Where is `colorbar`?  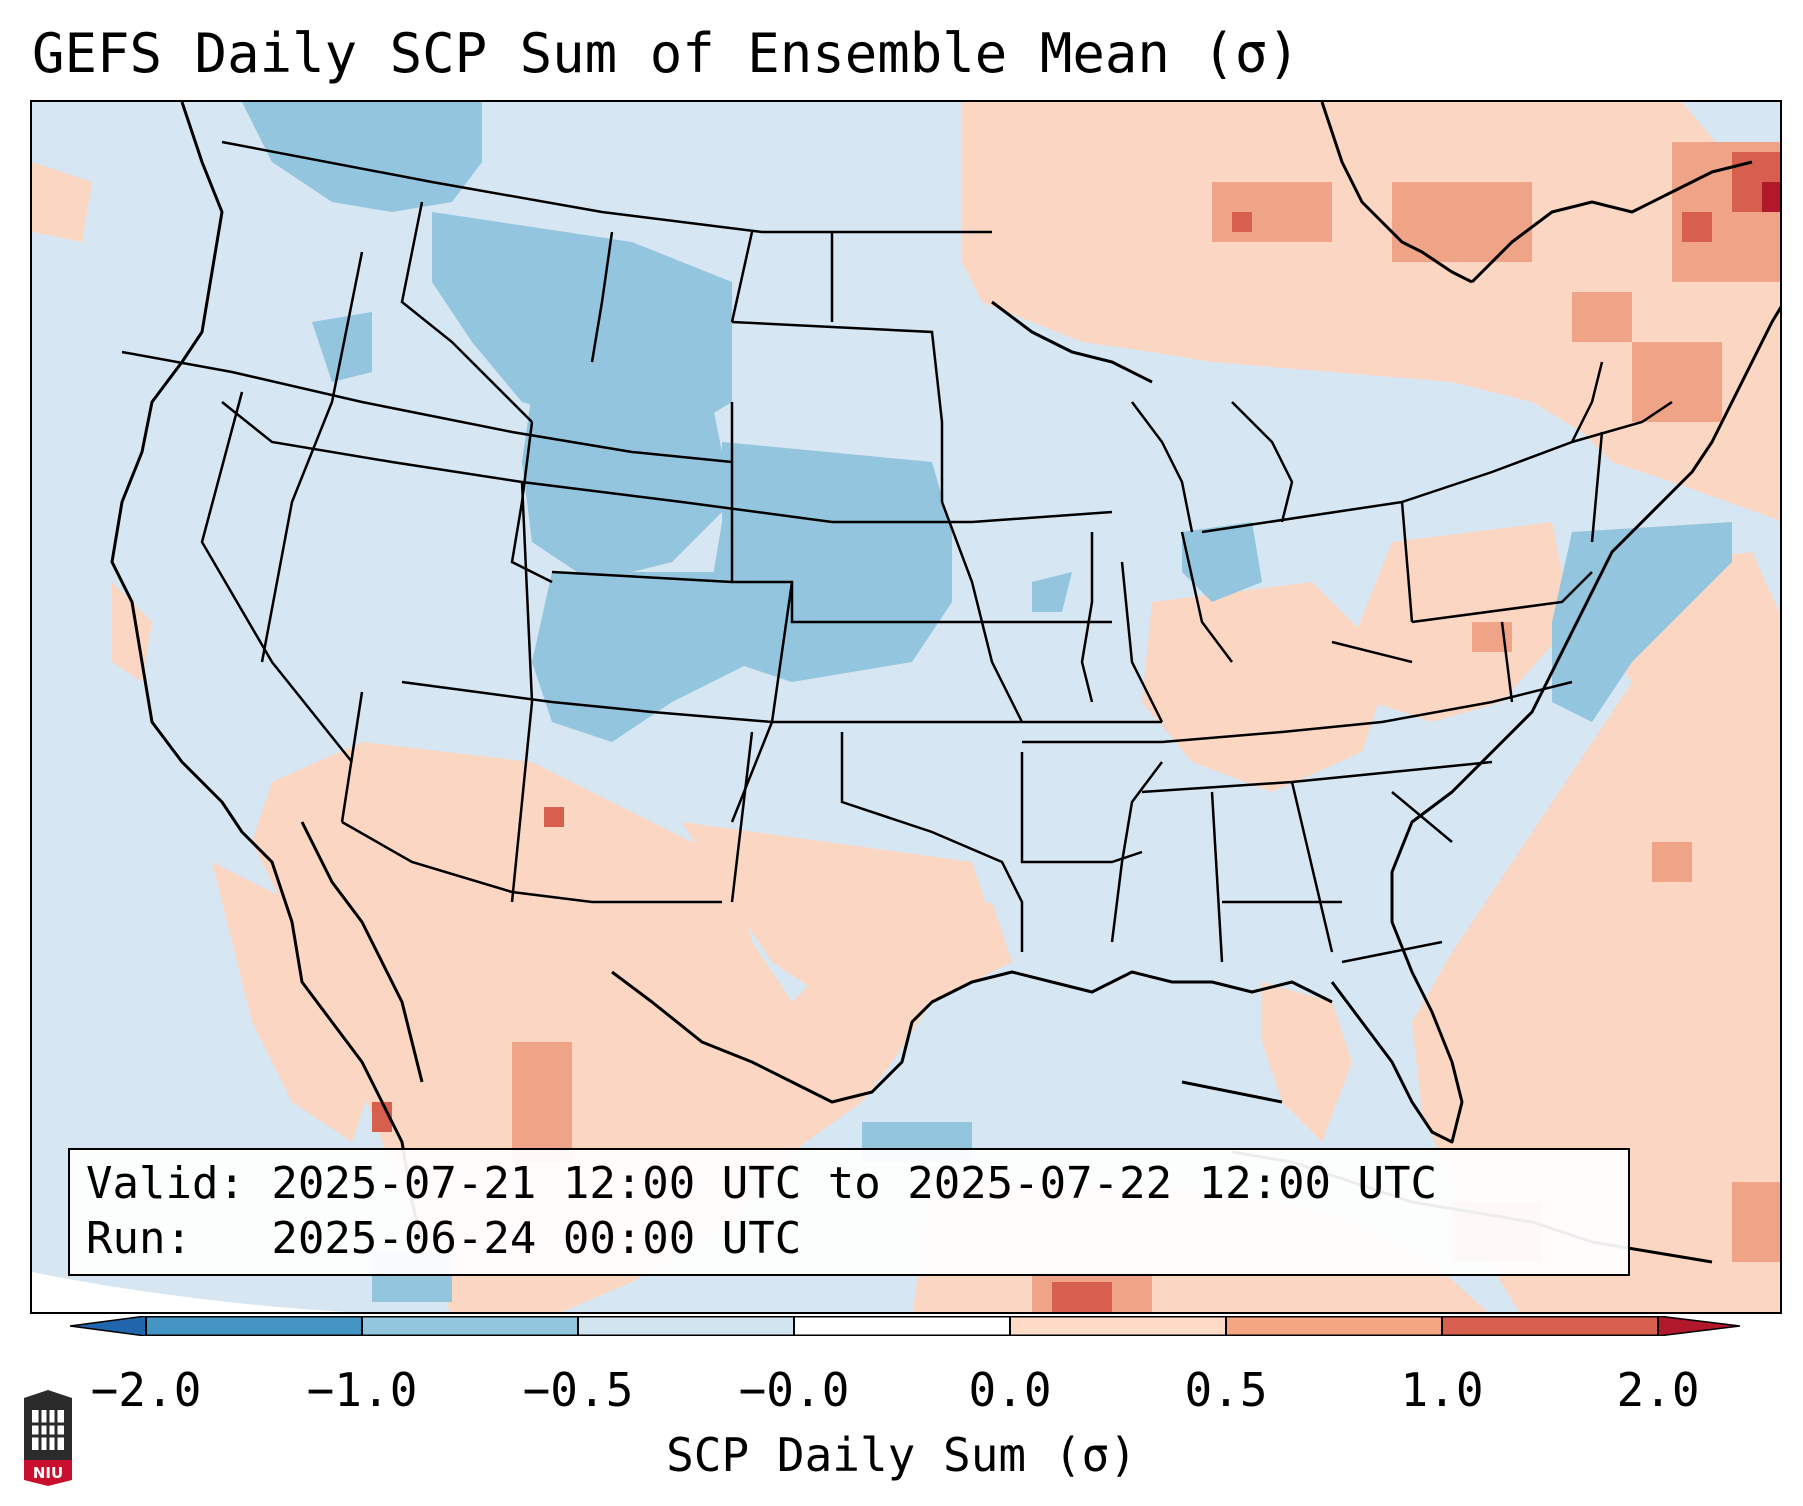
colorbar is located at coordinates (905, 1326).